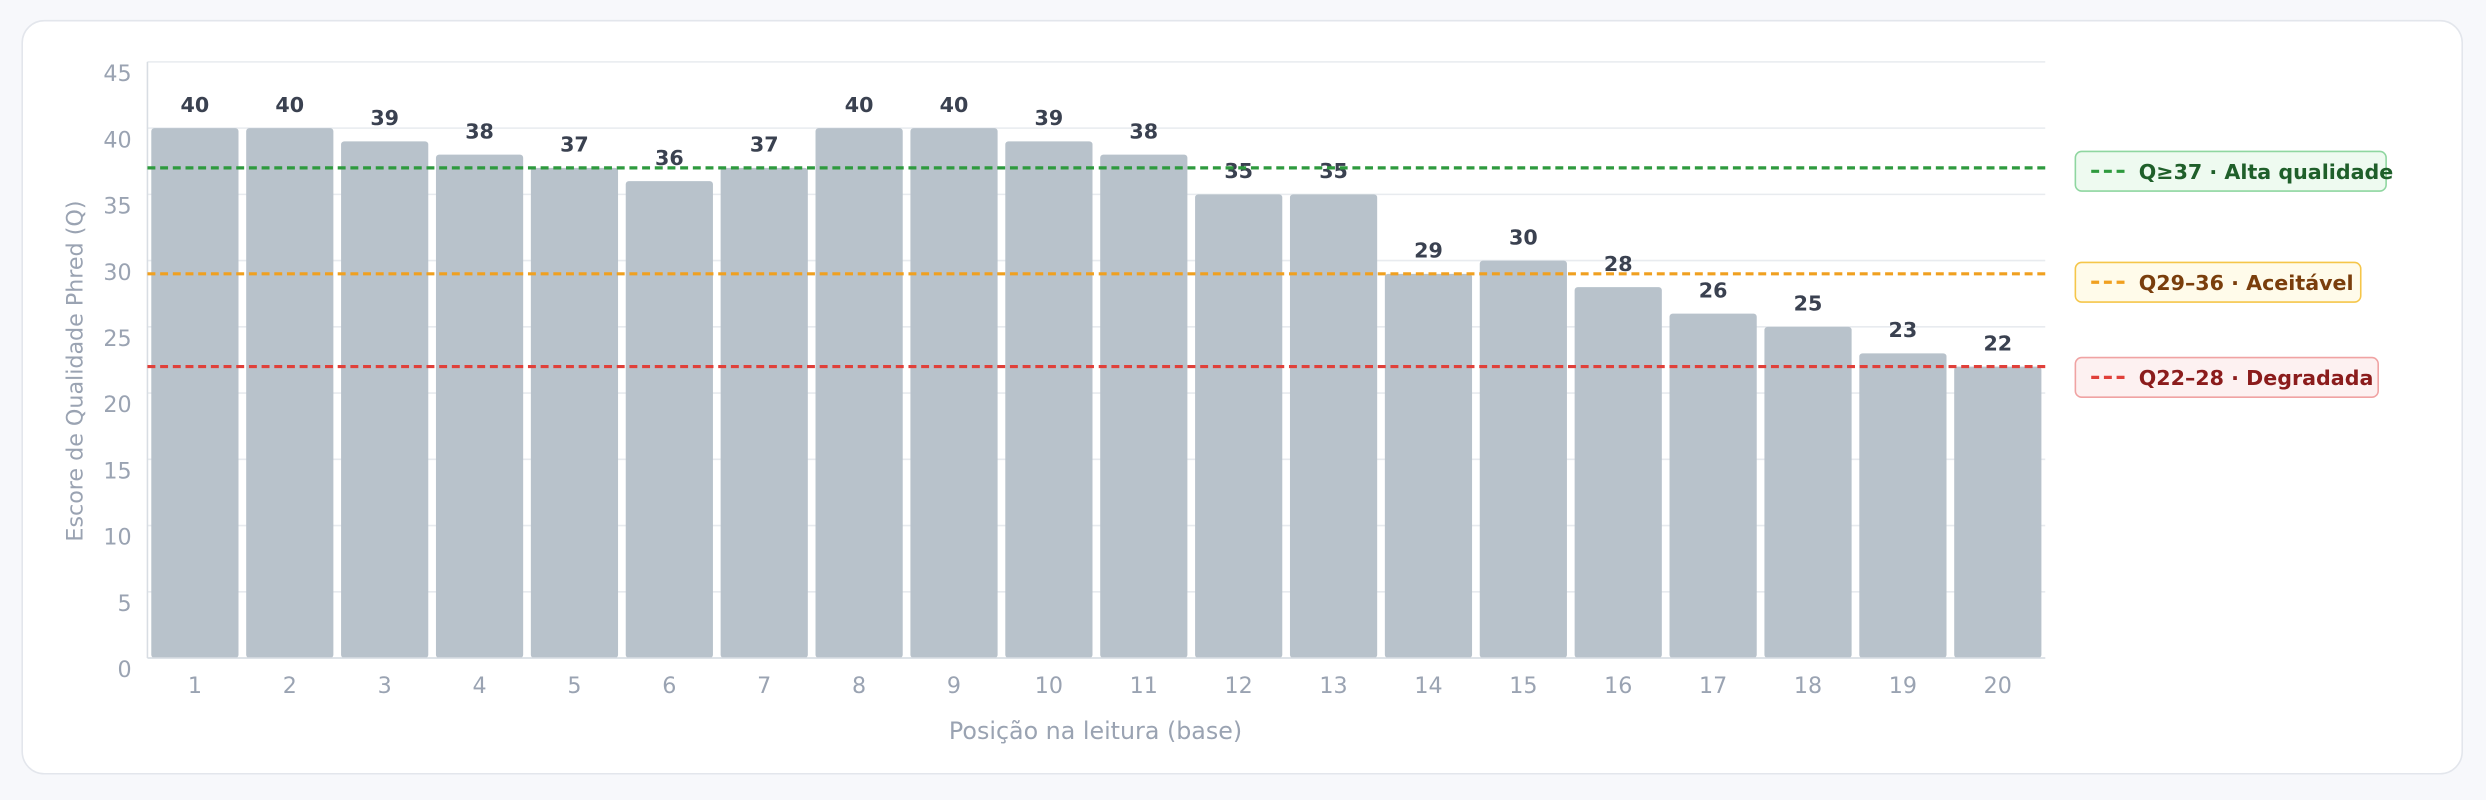  I want to click on value-label: 26, so click(1713, 290).